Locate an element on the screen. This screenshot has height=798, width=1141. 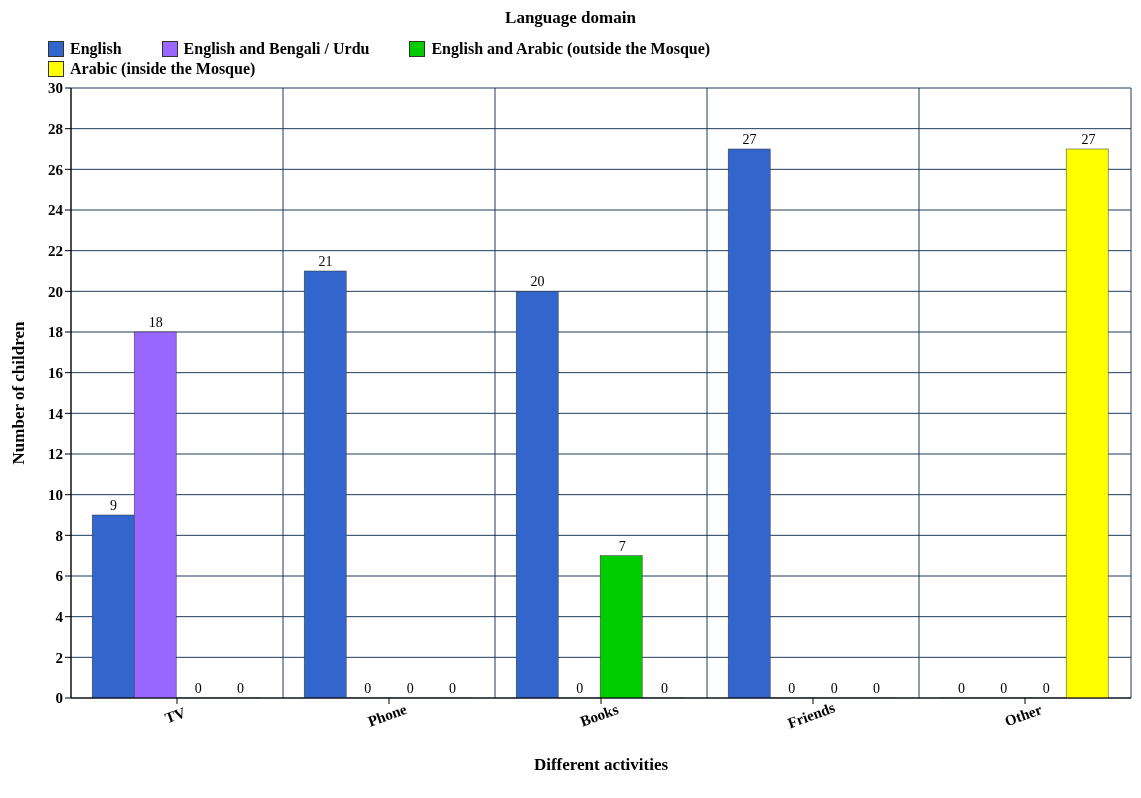
chart-title: Language domain is located at coordinates (570, 18).